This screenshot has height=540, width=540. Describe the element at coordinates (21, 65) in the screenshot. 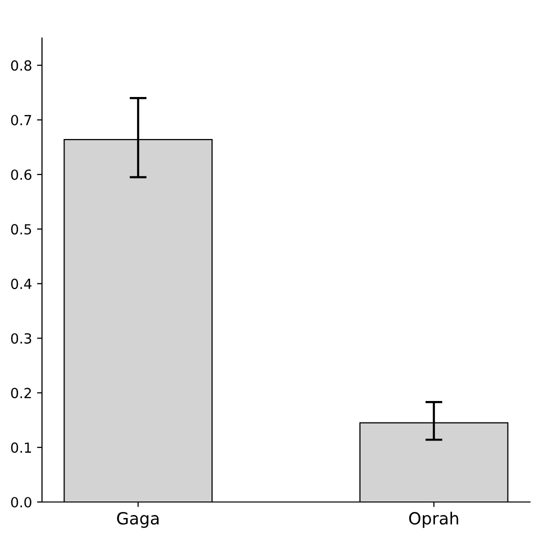

I see `y-tick-label: 0.8` at that location.